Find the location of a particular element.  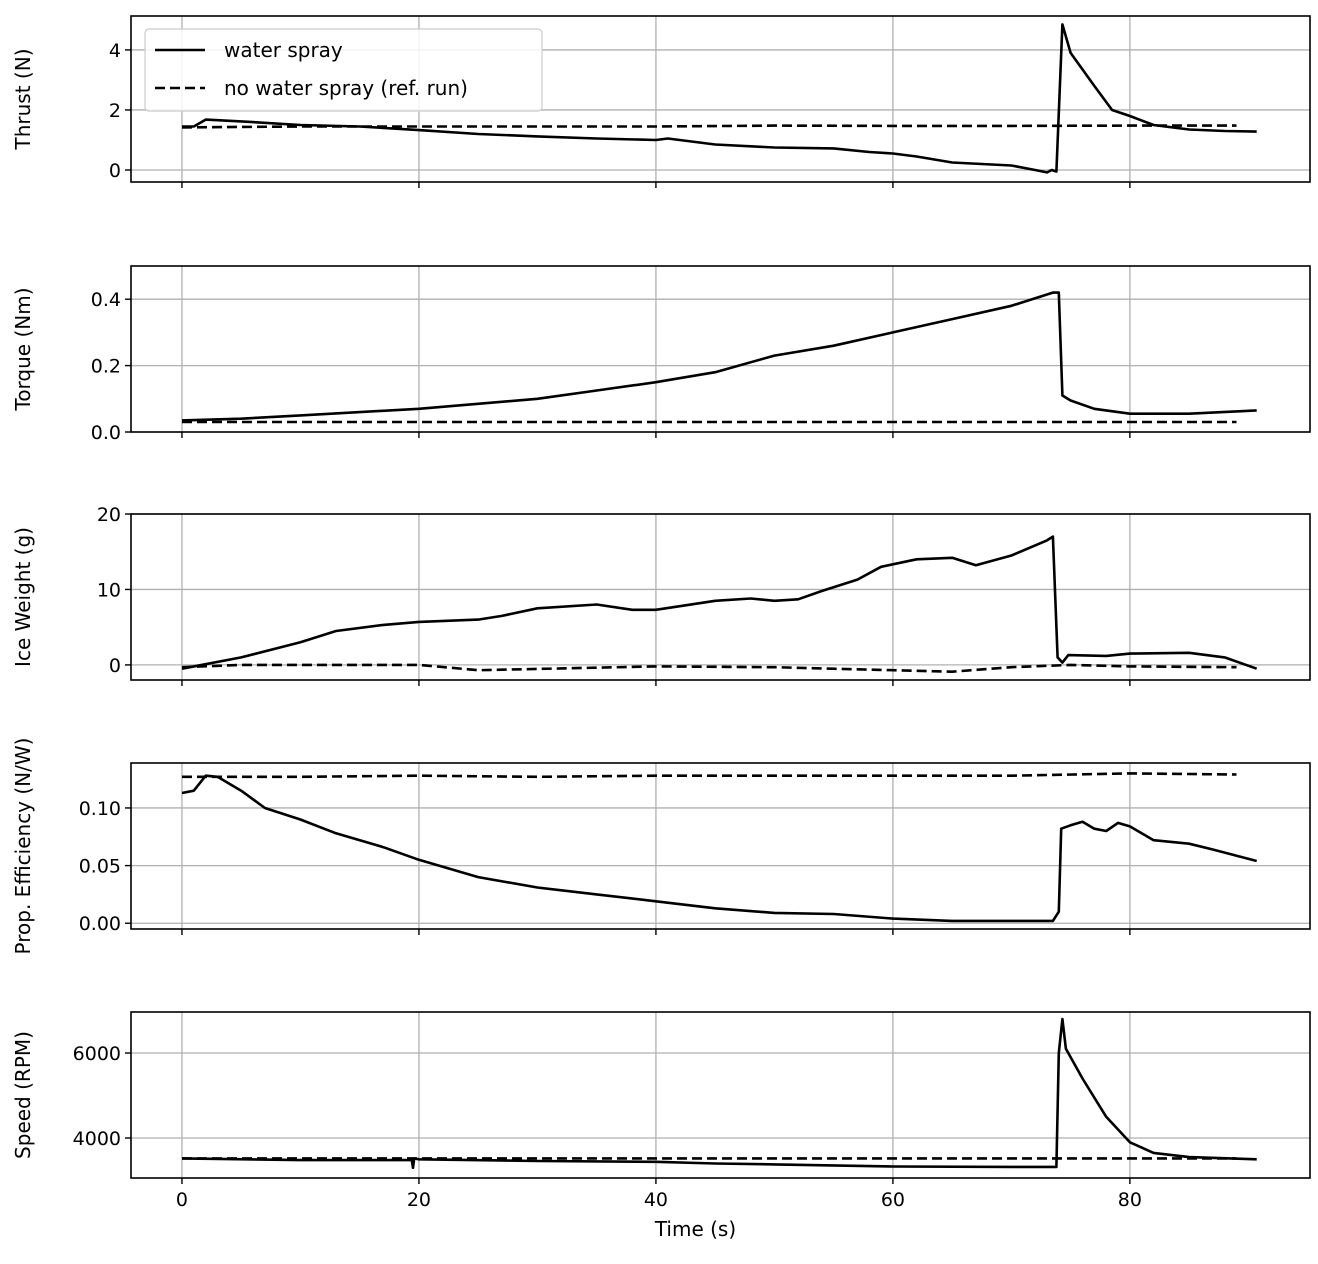

y-axis-label: Thrust (N) is located at coordinates (23, 100).